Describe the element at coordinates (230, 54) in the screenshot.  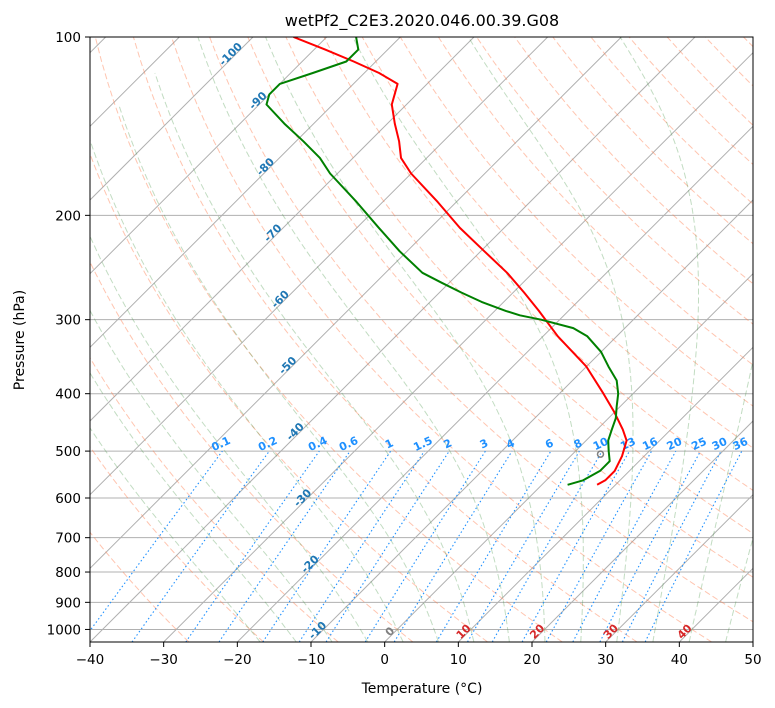
I see `isotherm-label: -100` at that location.